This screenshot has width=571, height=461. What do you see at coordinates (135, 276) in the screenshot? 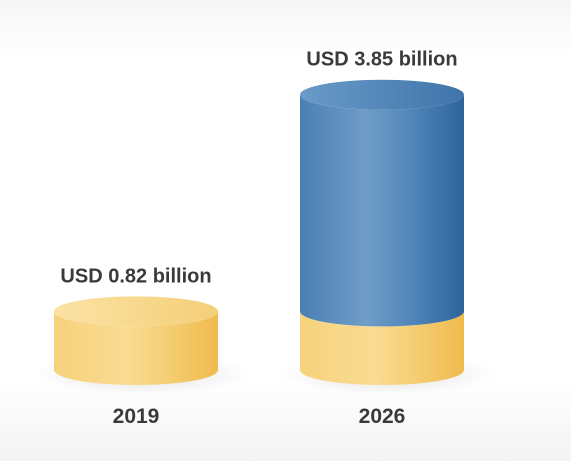
I see `value-label-2019: USD 0.82 billion` at bounding box center [135, 276].